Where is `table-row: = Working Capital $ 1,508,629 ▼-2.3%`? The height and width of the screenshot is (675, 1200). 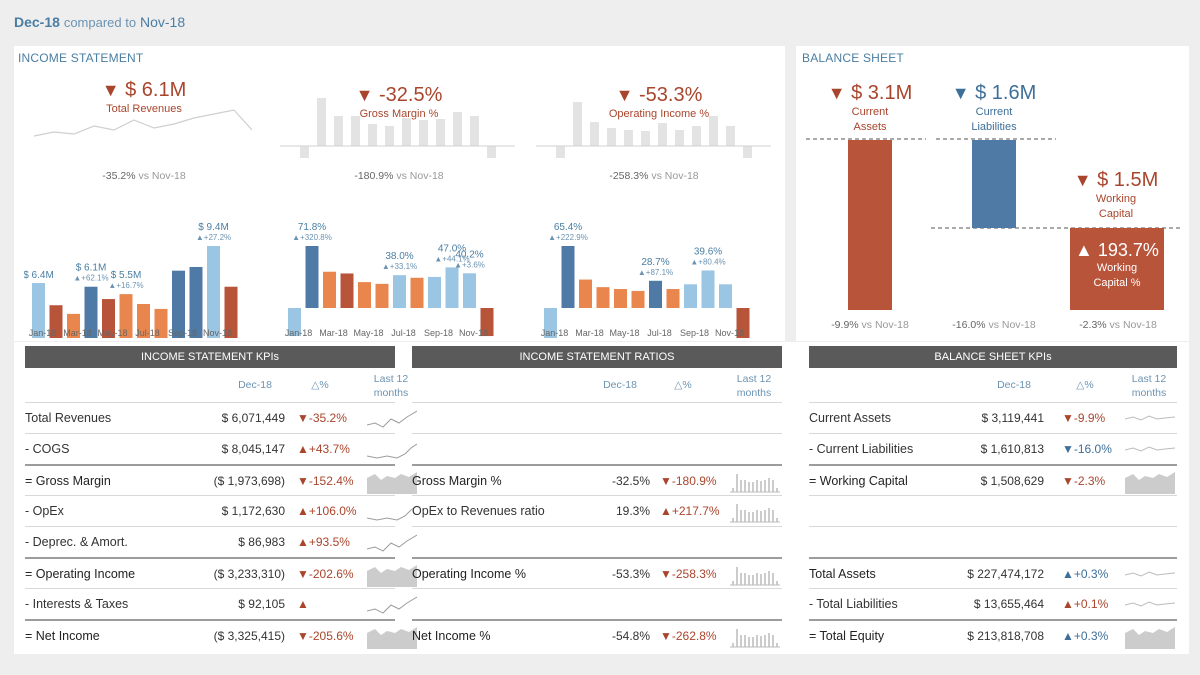
table-row: = Working Capital $ 1,508,629 ▼-2.3% is located at coordinates (993, 479).